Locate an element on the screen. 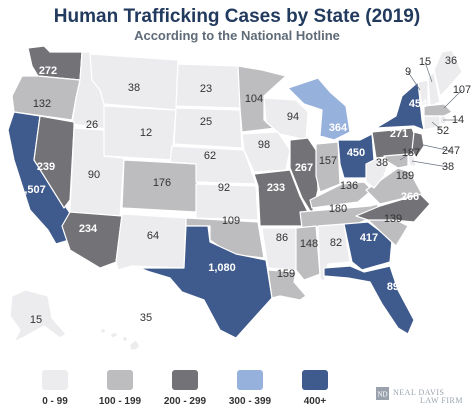 The width and height of the screenshot is (474, 415). chart-subtitle: According to the National Hotline is located at coordinates (237, 35).